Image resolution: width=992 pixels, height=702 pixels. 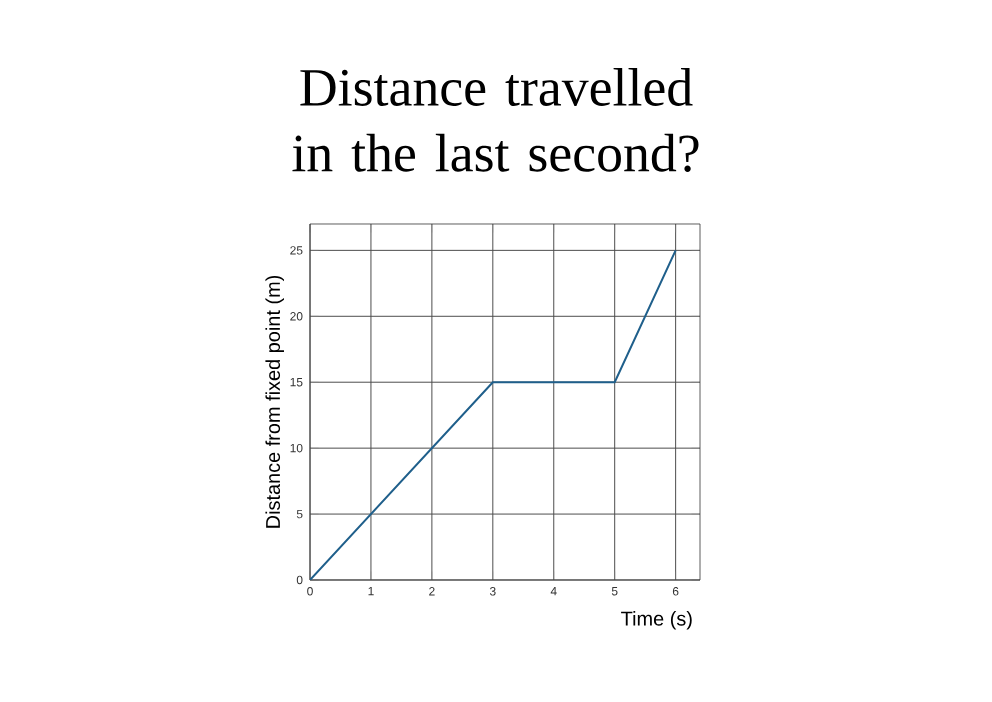 I want to click on chart-title: Distance travelled in the last second?, so click(x=495, y=120).